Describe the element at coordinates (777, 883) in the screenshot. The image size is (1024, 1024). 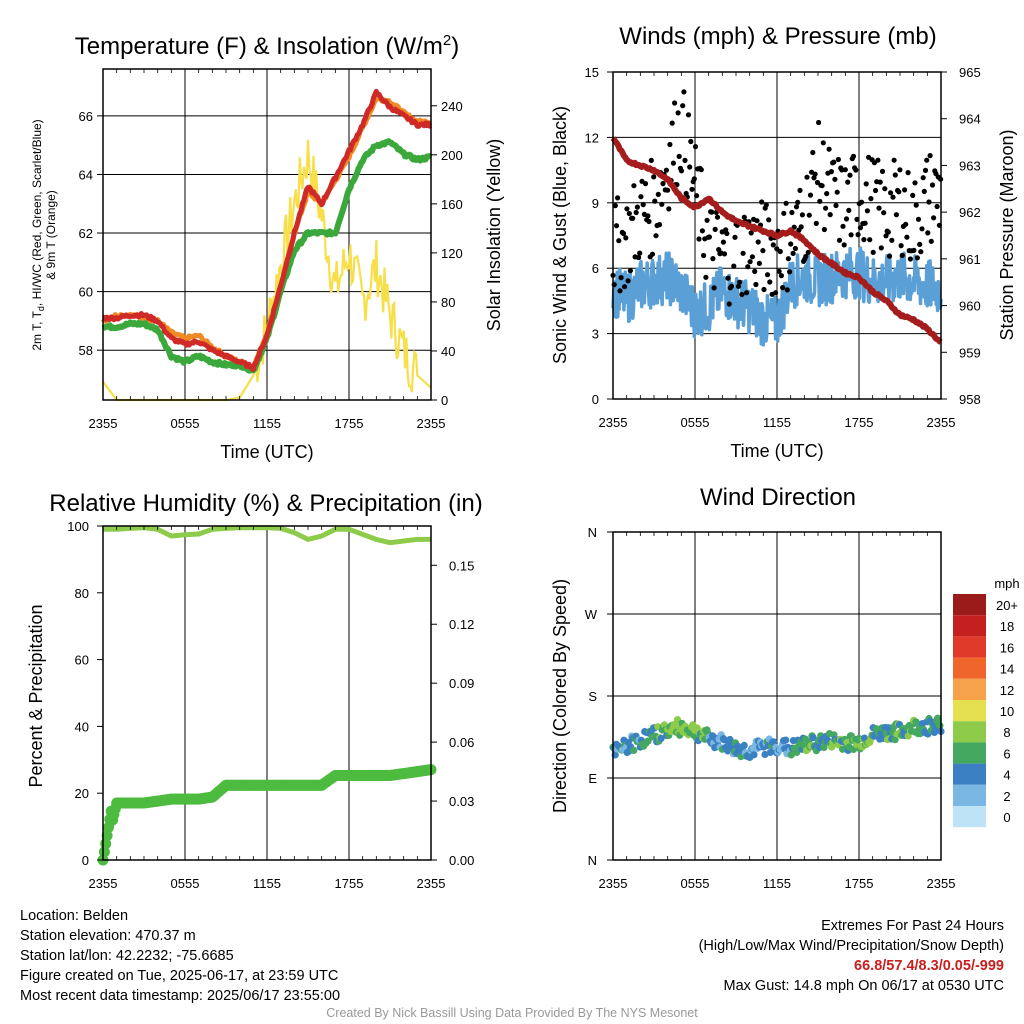
I see `direction-x-tick-label: 1155` at that location.